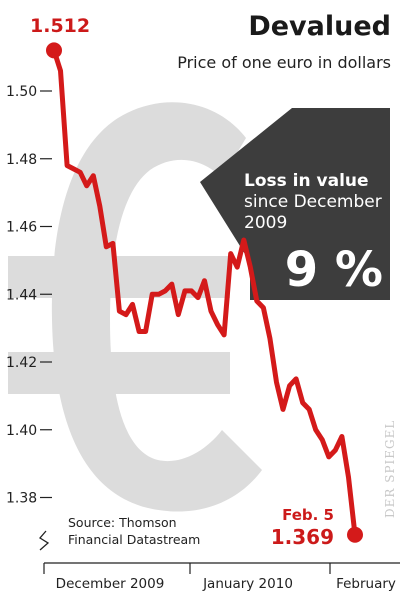 This screenshot has height=600, width=404. Describe the element at coordinates (366, 584) in the screenshot. I see `x-tick-label-february: February` at that location.